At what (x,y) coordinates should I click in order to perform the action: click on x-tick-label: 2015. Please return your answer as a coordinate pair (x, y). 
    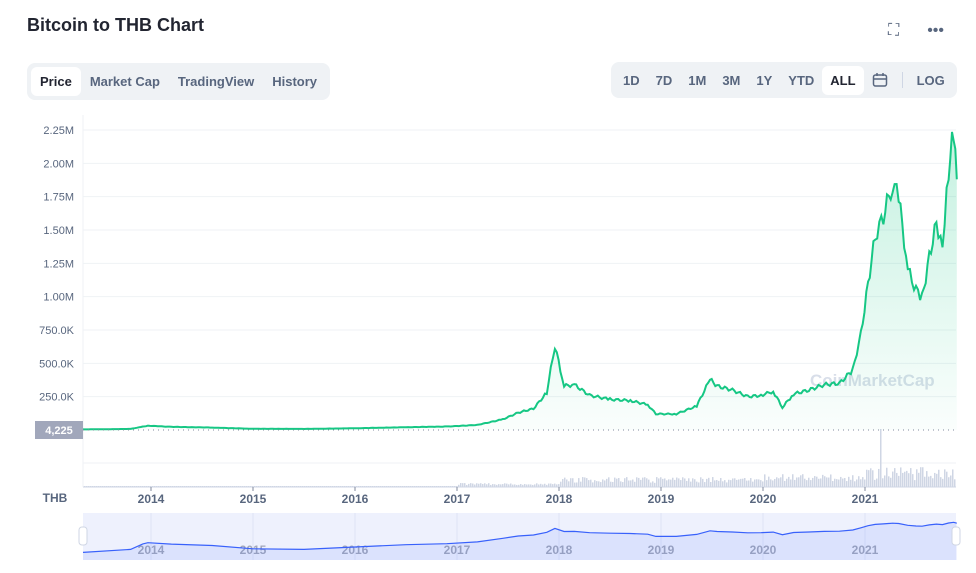
    Looking at the image, I should click on (253, 499).